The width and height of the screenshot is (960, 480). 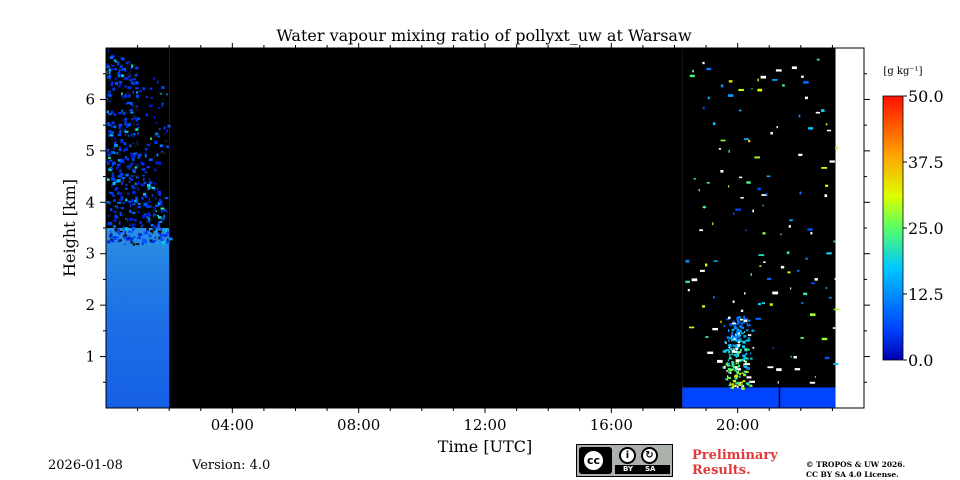 What do you see at coordinates (69, 228) in the screenshot?
I see `y-axis-label: Height [km]` at bounding box center [69, 228].